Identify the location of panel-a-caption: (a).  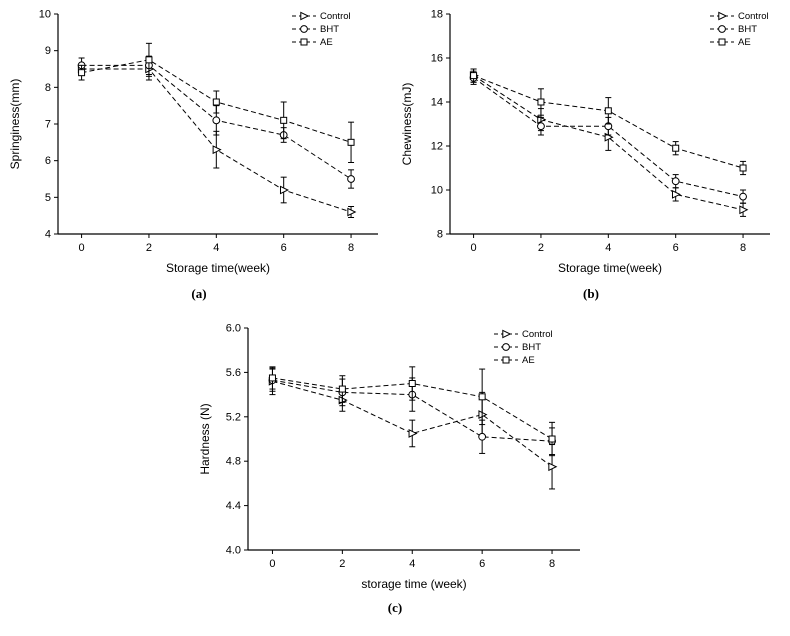
(199, 293).